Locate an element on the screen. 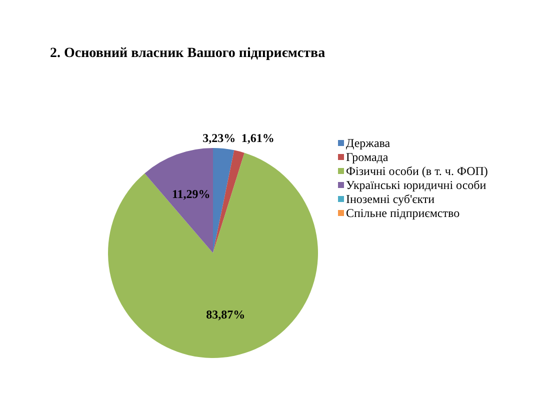 Image resolution: width=559 pixels, height=420 pixels. legend-label: Іноземні суб'єкти is located at coordinates (390, 199).